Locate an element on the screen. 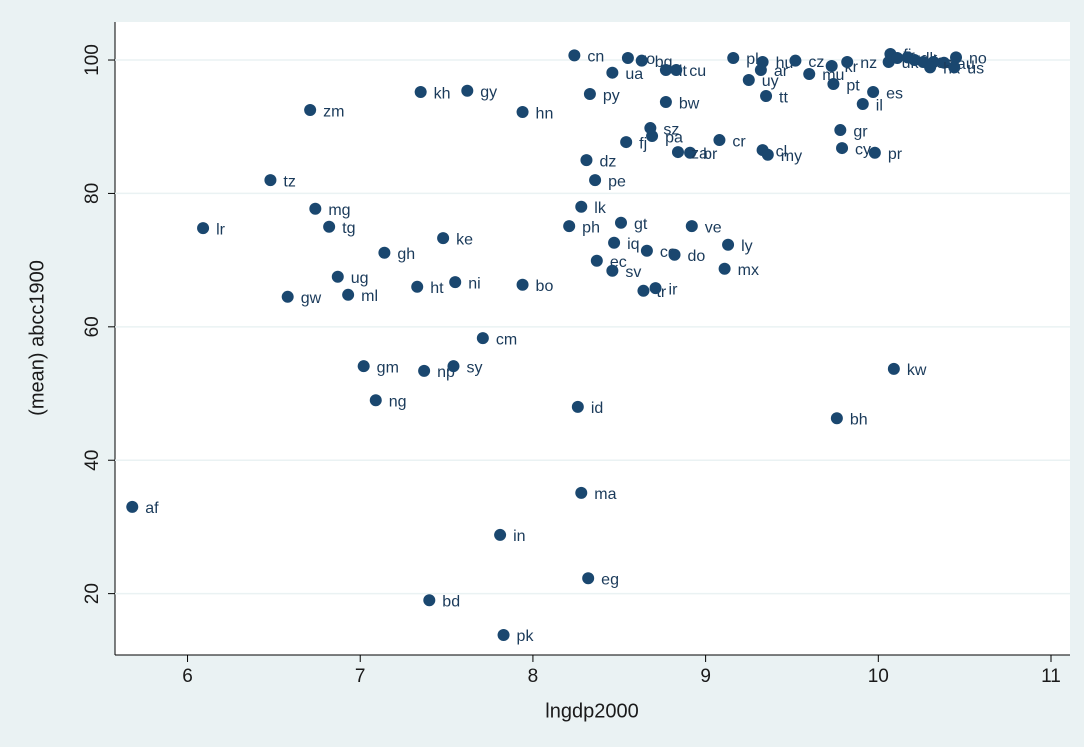  point-label: mu is located at coordinates (833, 75).